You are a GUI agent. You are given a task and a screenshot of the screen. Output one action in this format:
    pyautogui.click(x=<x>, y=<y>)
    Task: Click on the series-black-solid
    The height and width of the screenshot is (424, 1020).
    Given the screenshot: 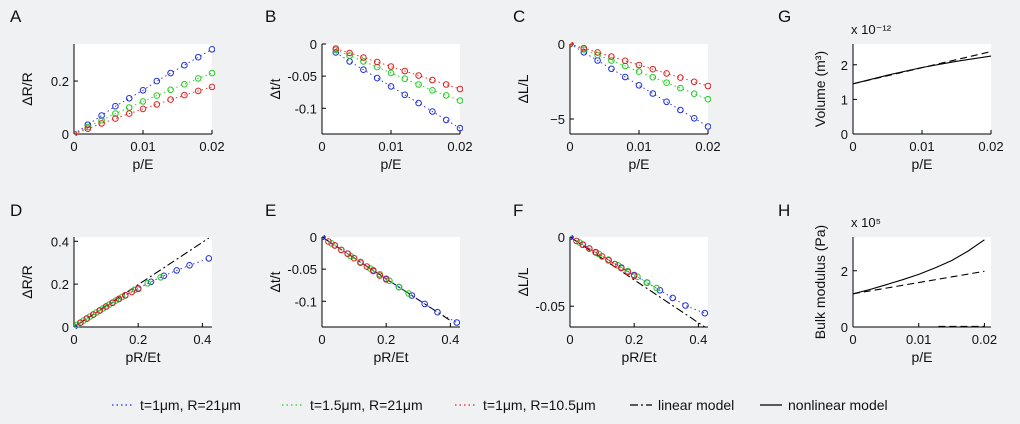 What is the action you would take?
    pyautogui.click(x=919, y=267)
    